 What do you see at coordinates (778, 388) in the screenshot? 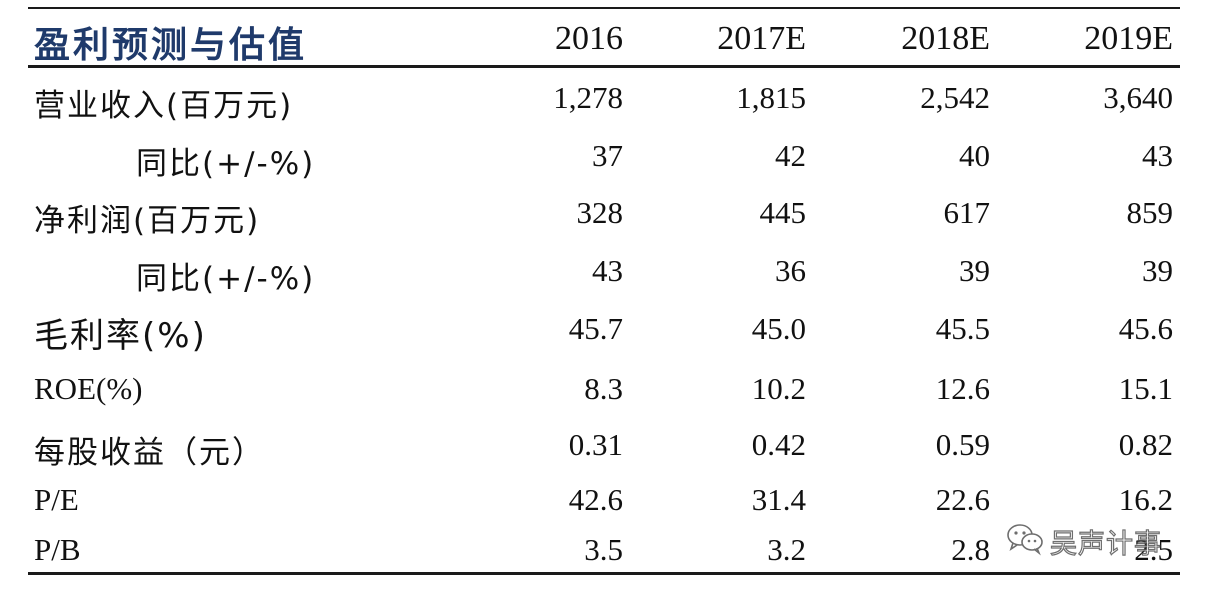
I see `table-cell: 10.2` at bounding box center [778, 388].